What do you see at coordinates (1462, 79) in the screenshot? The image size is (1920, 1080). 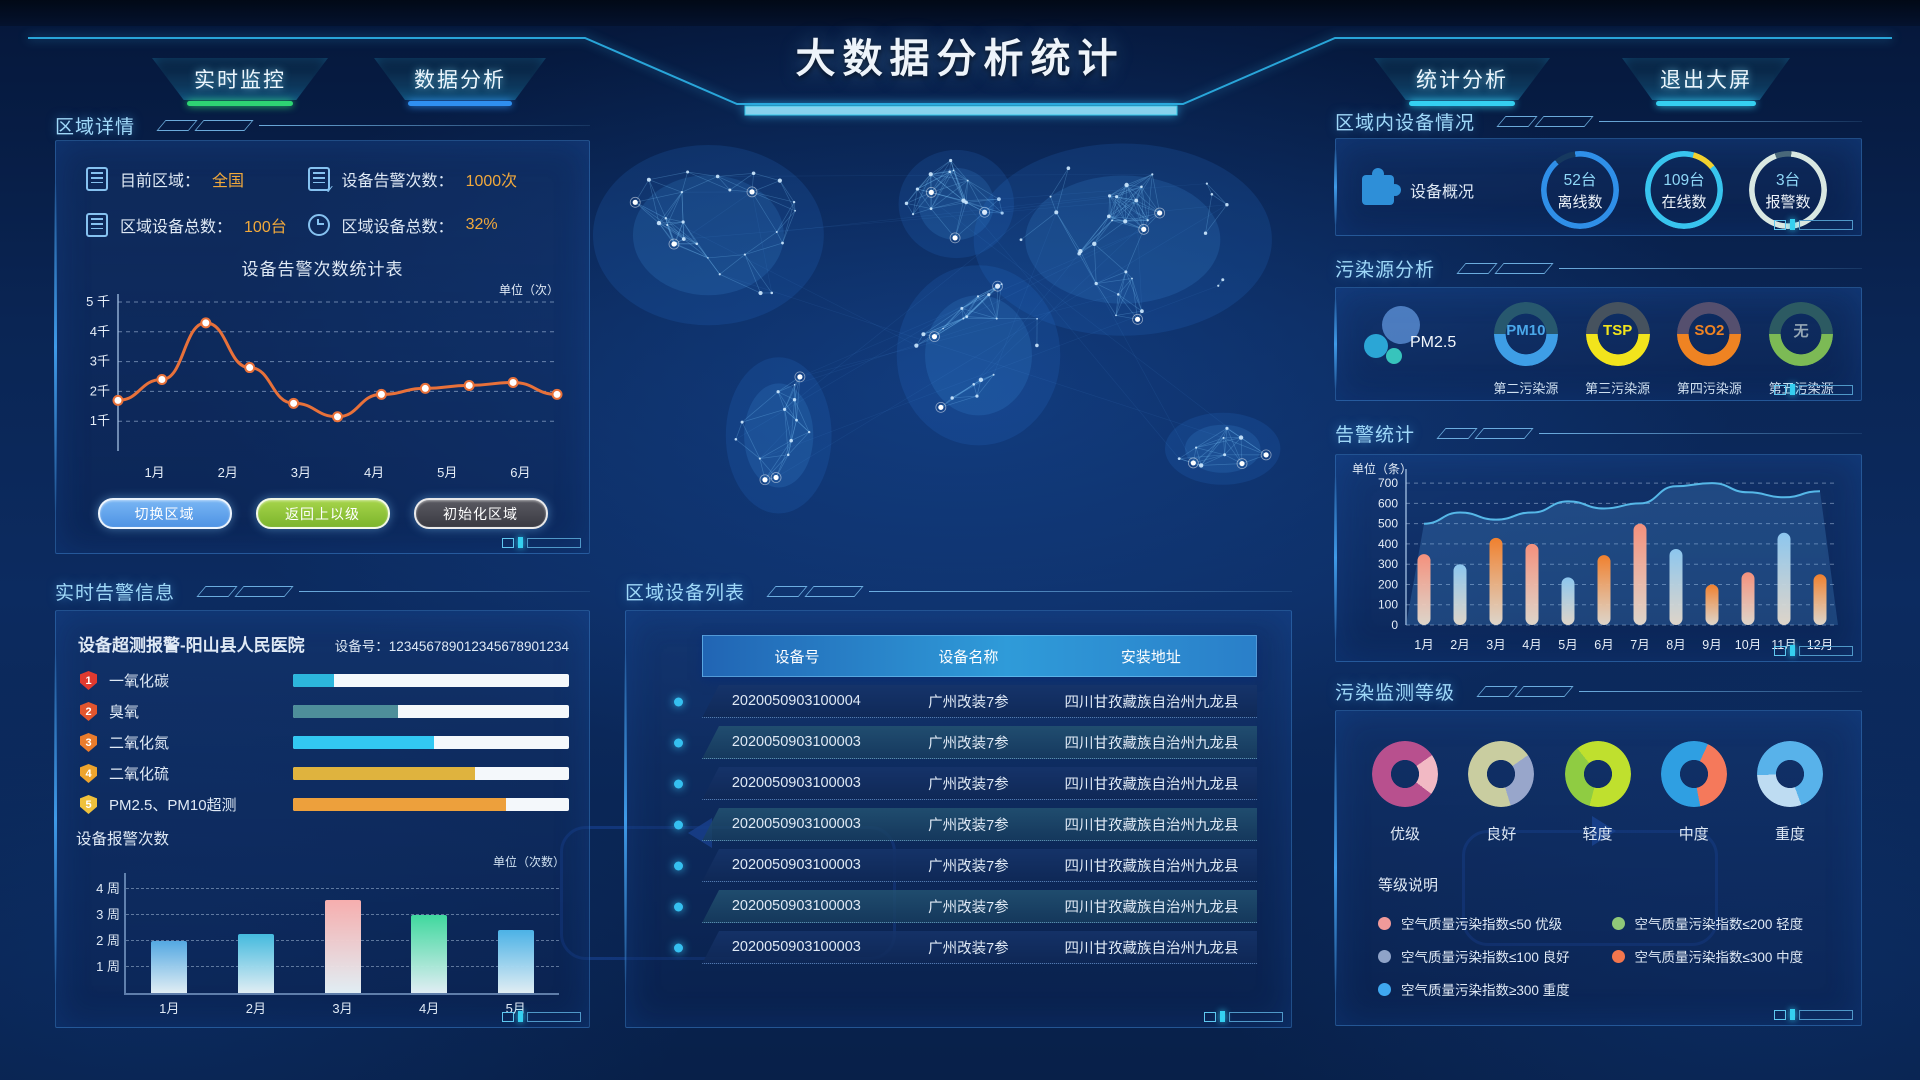 I see `tab-统计分析: 统计分析` at bounding box center [1462, 79].